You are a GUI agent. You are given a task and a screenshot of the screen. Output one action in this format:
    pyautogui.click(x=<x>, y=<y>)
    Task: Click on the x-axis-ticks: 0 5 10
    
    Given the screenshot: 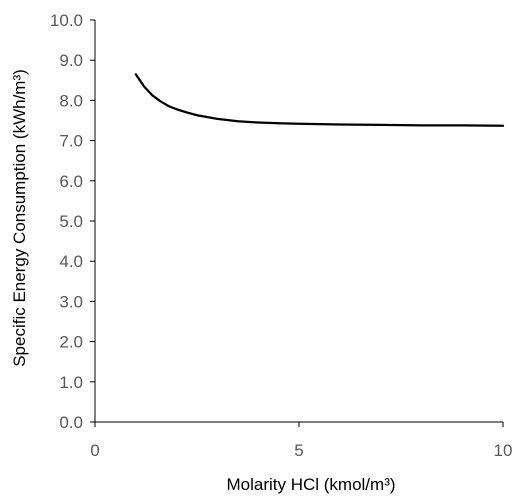 What is the action you would take?
    pyautogui.click(x=301, y=441)
    